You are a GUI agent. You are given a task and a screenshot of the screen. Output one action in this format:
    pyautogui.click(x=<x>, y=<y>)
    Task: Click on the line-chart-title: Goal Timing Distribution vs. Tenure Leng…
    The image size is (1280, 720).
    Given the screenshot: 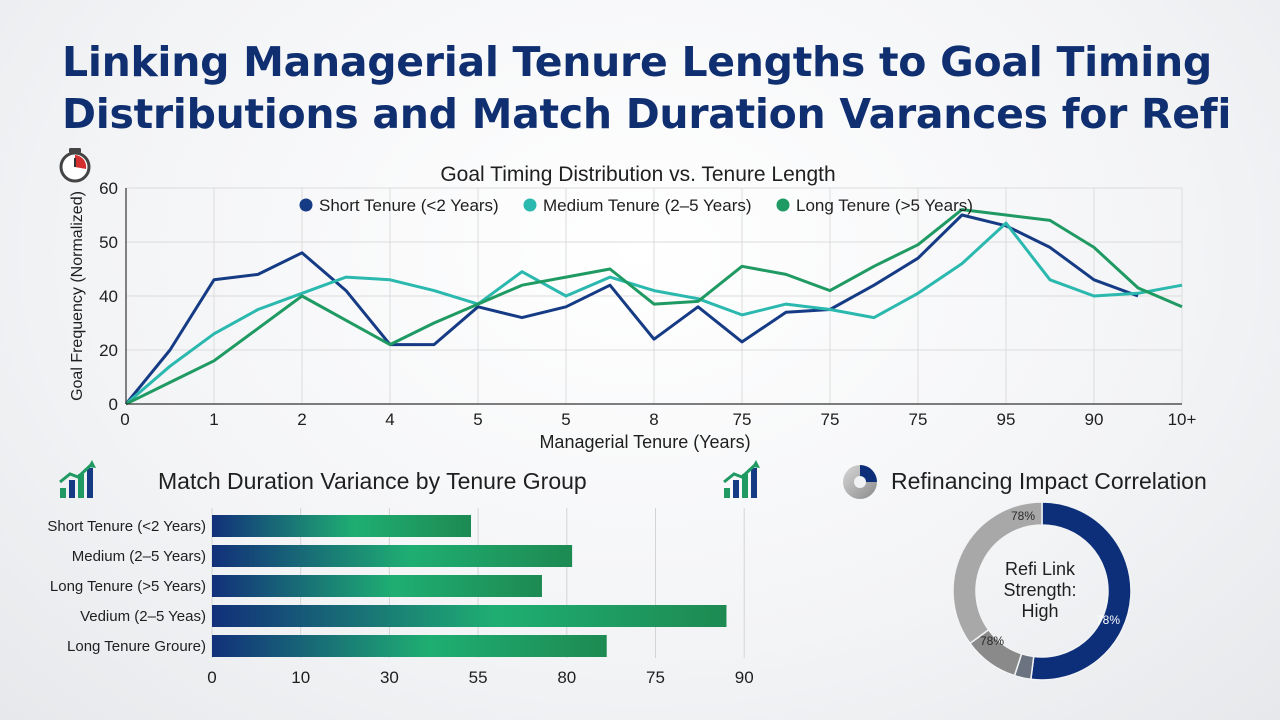 What is the action you would take?
    pyautogui.click(x=637, y=174)
    